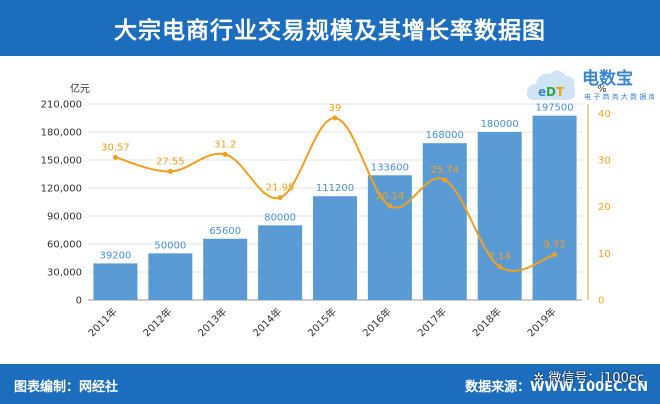 The width and height of the screenshot is (660, 404). I want to click on bar-label: 111200, so click(335, 188).